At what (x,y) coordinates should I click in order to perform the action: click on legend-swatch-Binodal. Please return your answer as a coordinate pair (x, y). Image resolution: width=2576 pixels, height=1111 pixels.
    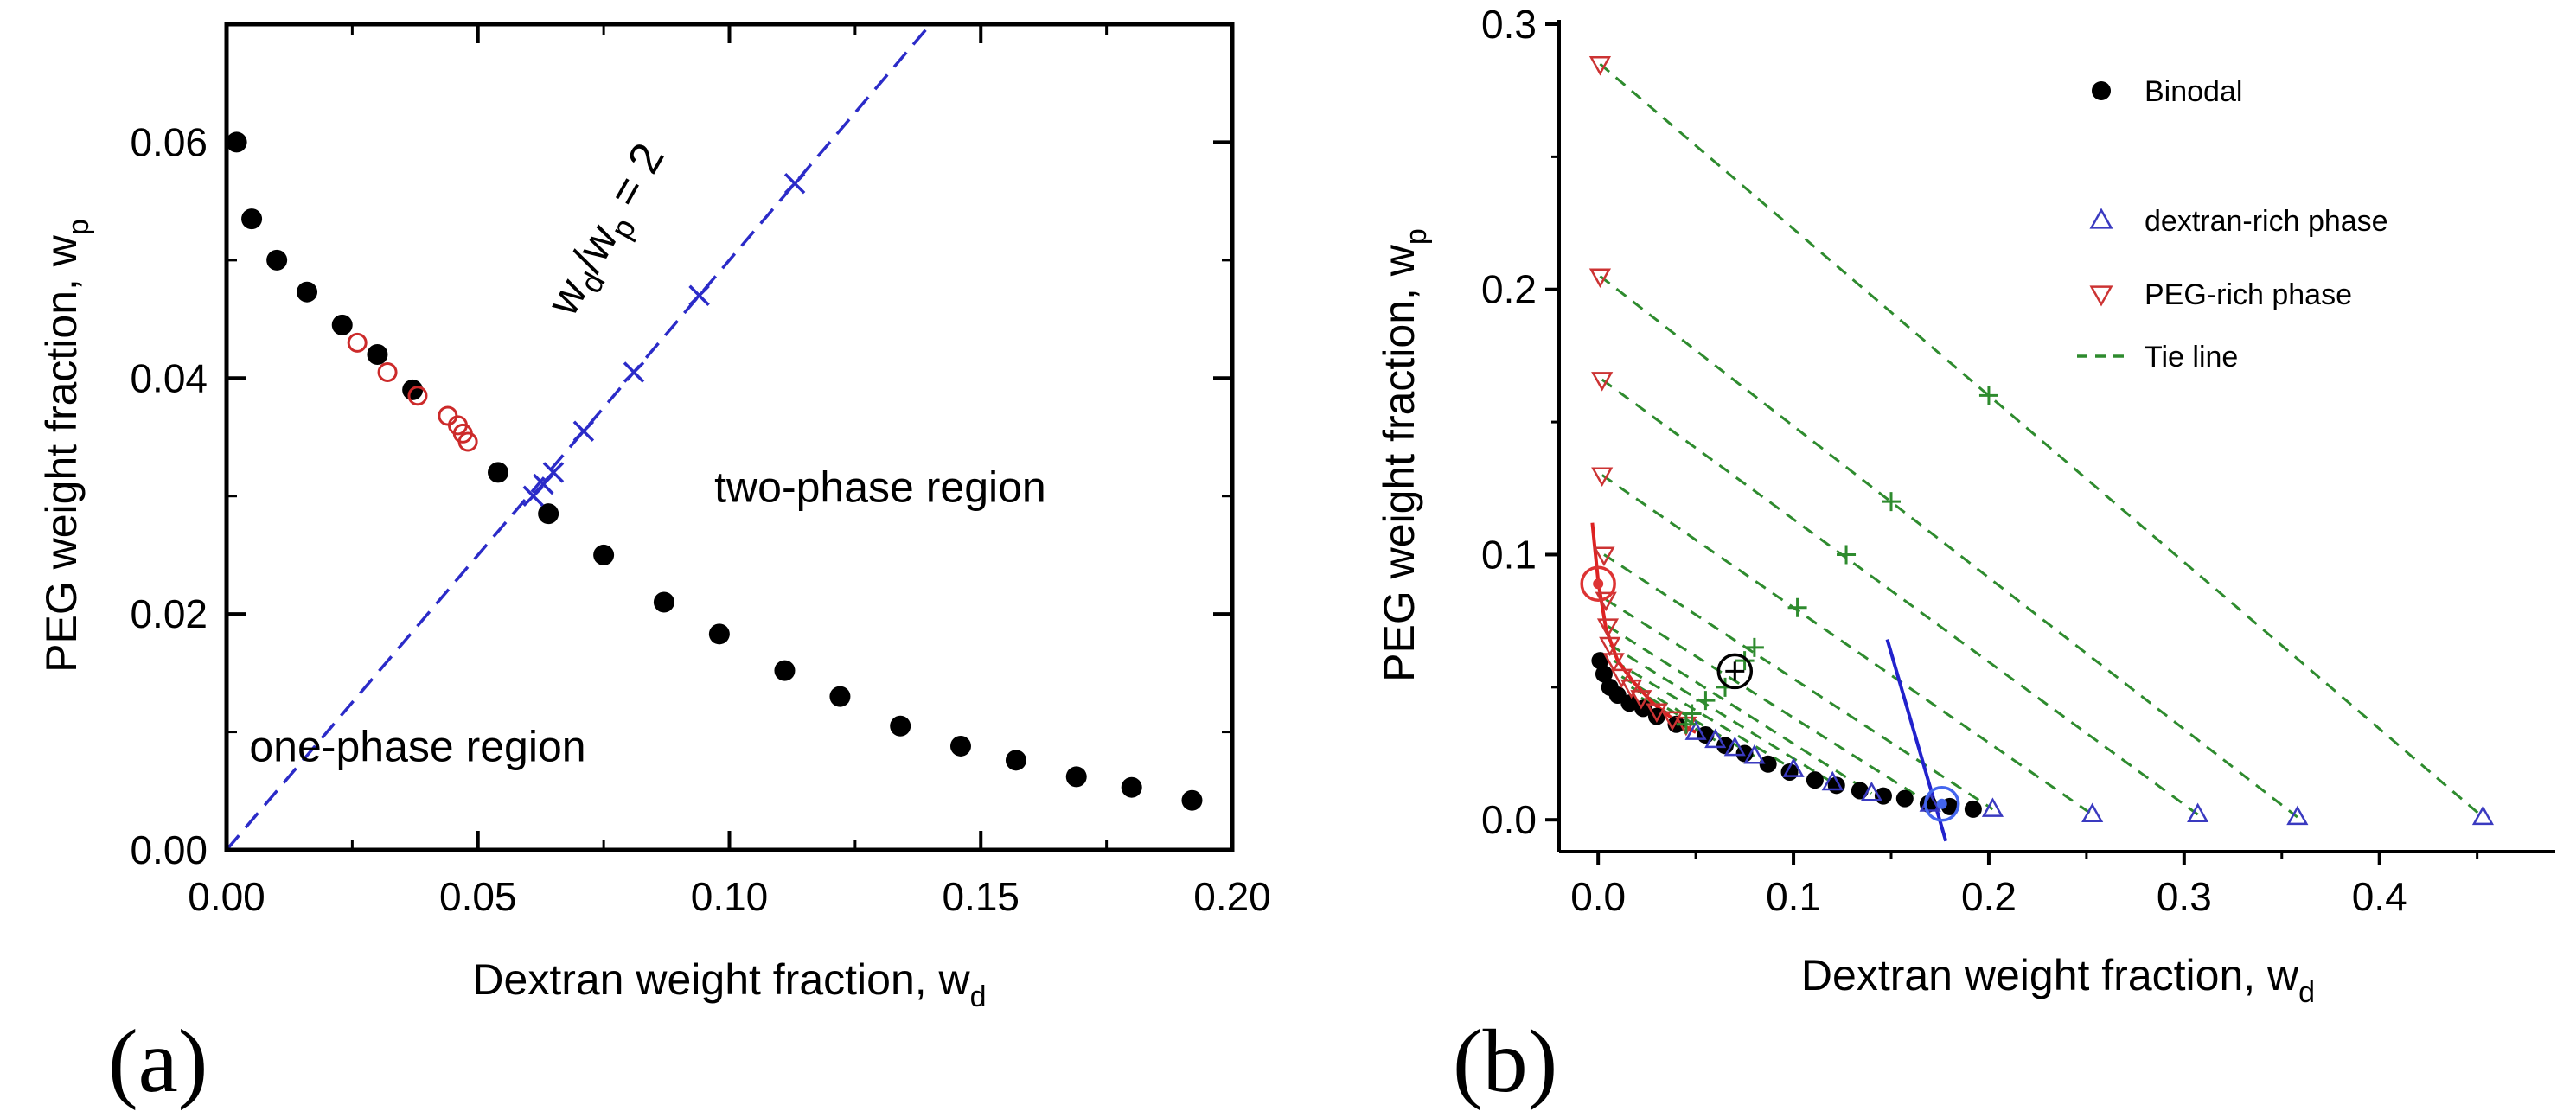
    Looking at the image, I should click on (2102, 91).